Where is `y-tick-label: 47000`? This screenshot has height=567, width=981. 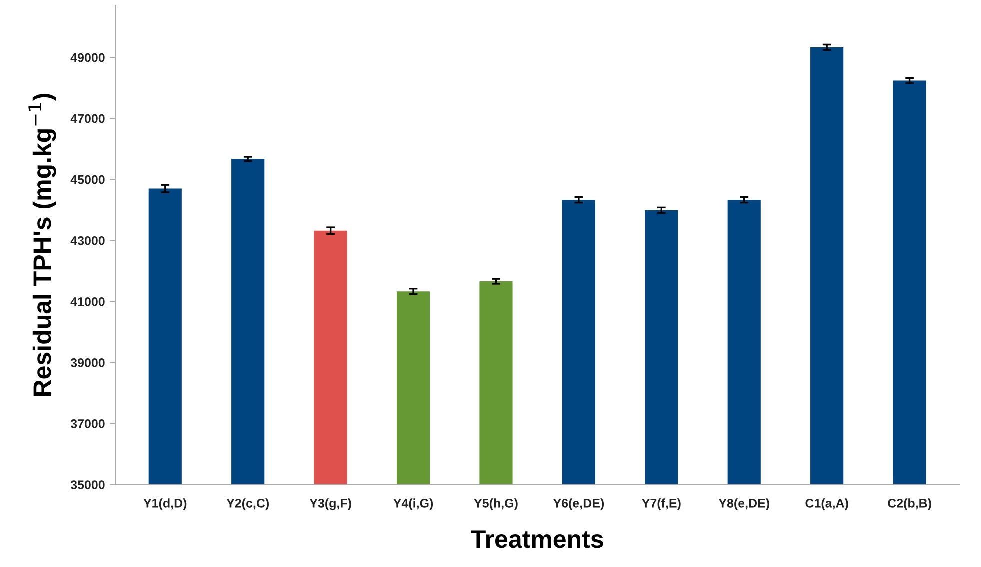
y-tick-label: 47000 is located at coordinates (87, 119).